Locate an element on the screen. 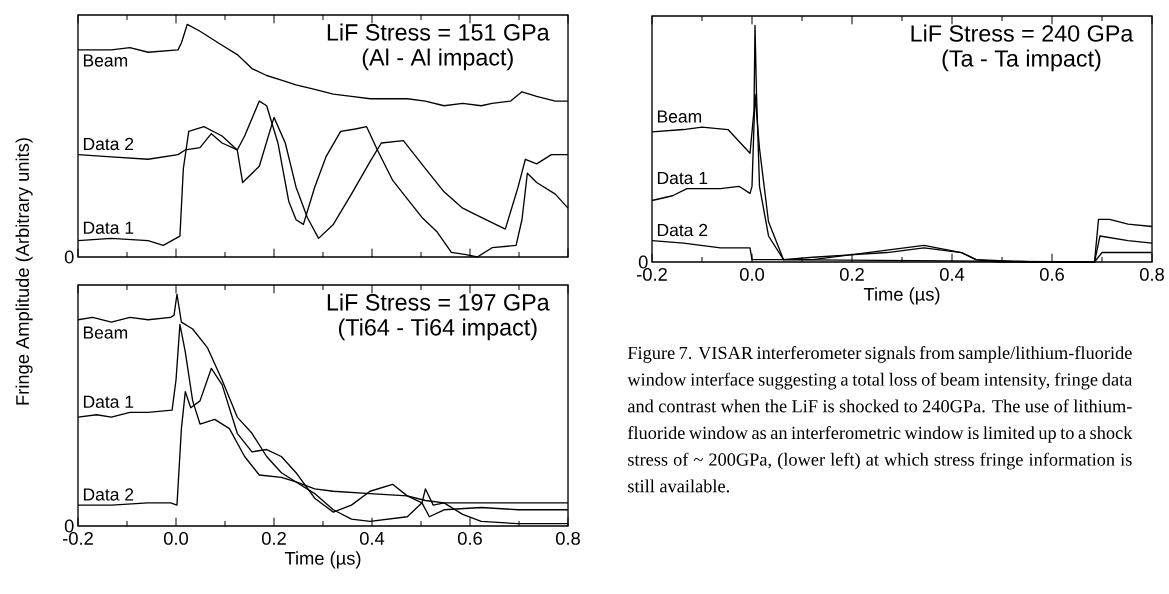  caption: Figure 7. VISAR interferometer signals from sample/lithium-fluoride window interface suggesting a total loss of beam intensity, fringe data and contrast when the LiF is shocked to 240GPa. The use of lithium-fluoride window as an interferometric window is limited up to a shock stress of ~ 200GPa, (lower left) at which stress fringe information is still available. is located at coordinates (880, 419).